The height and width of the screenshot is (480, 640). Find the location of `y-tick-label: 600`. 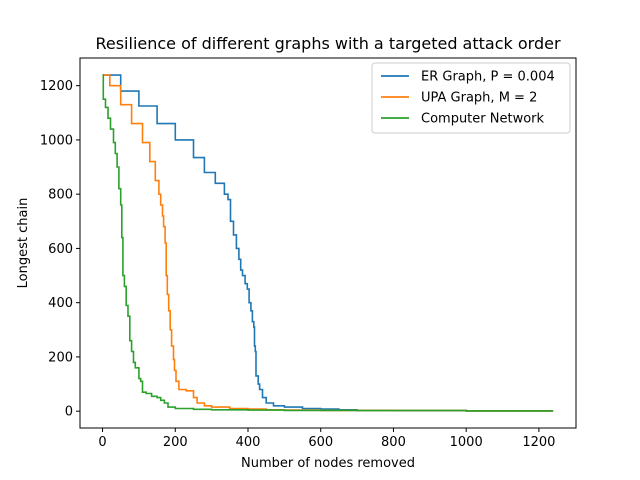

y-tick-label: 600 is located at coordinates (60, 249).